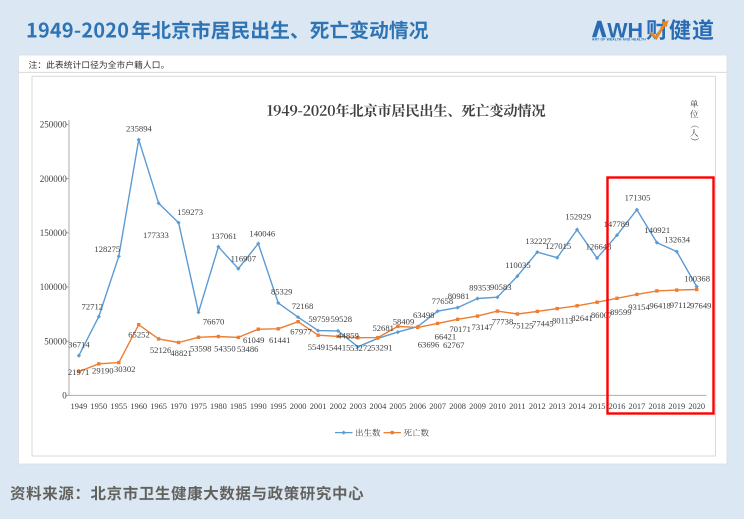  Describe the element at coordinates (417, 406) in the screenshot. I see `svg-text: 2006` at that location.